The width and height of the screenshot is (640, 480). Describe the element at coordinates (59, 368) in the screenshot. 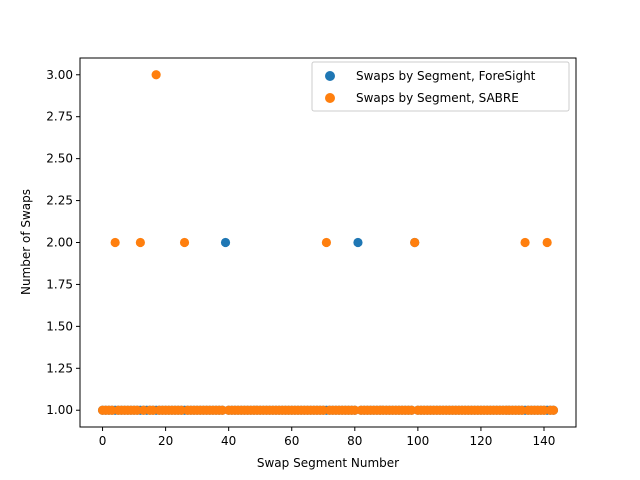

I see `y-tick-label: 1.25` at that location.